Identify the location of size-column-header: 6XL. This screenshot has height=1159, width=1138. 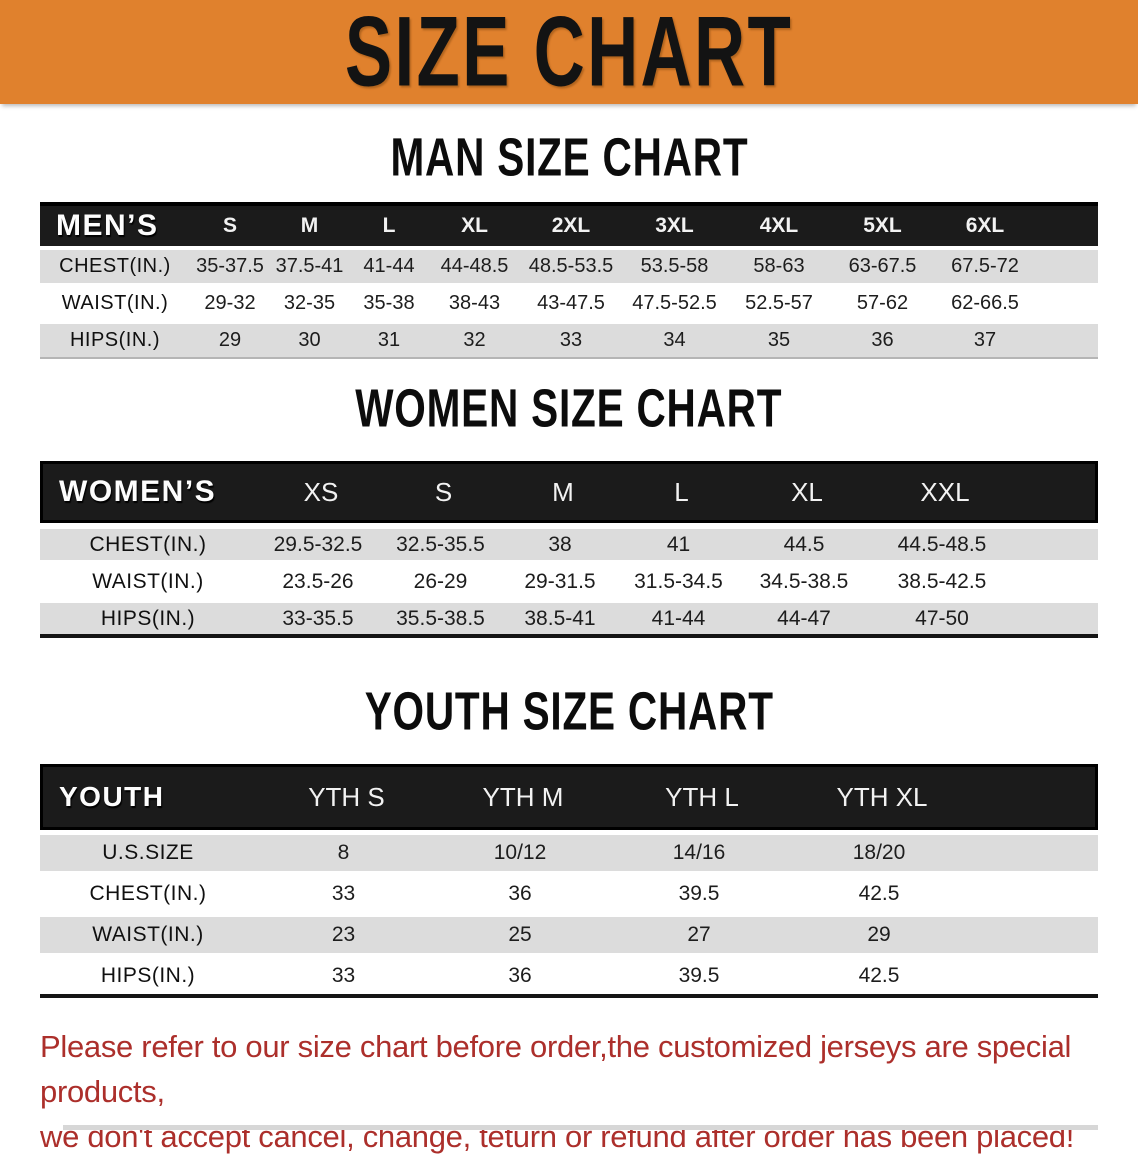
(985, 225).